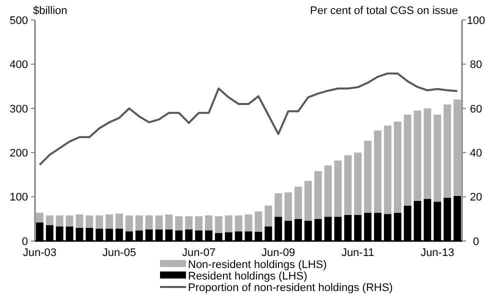 Image resolution: width=490 pixels, height=301 pixels. What do you see at coordinates (39, 253) in the screenshot?
I see `x-tick-label: Jun-03` at bounding box center [39, 253].